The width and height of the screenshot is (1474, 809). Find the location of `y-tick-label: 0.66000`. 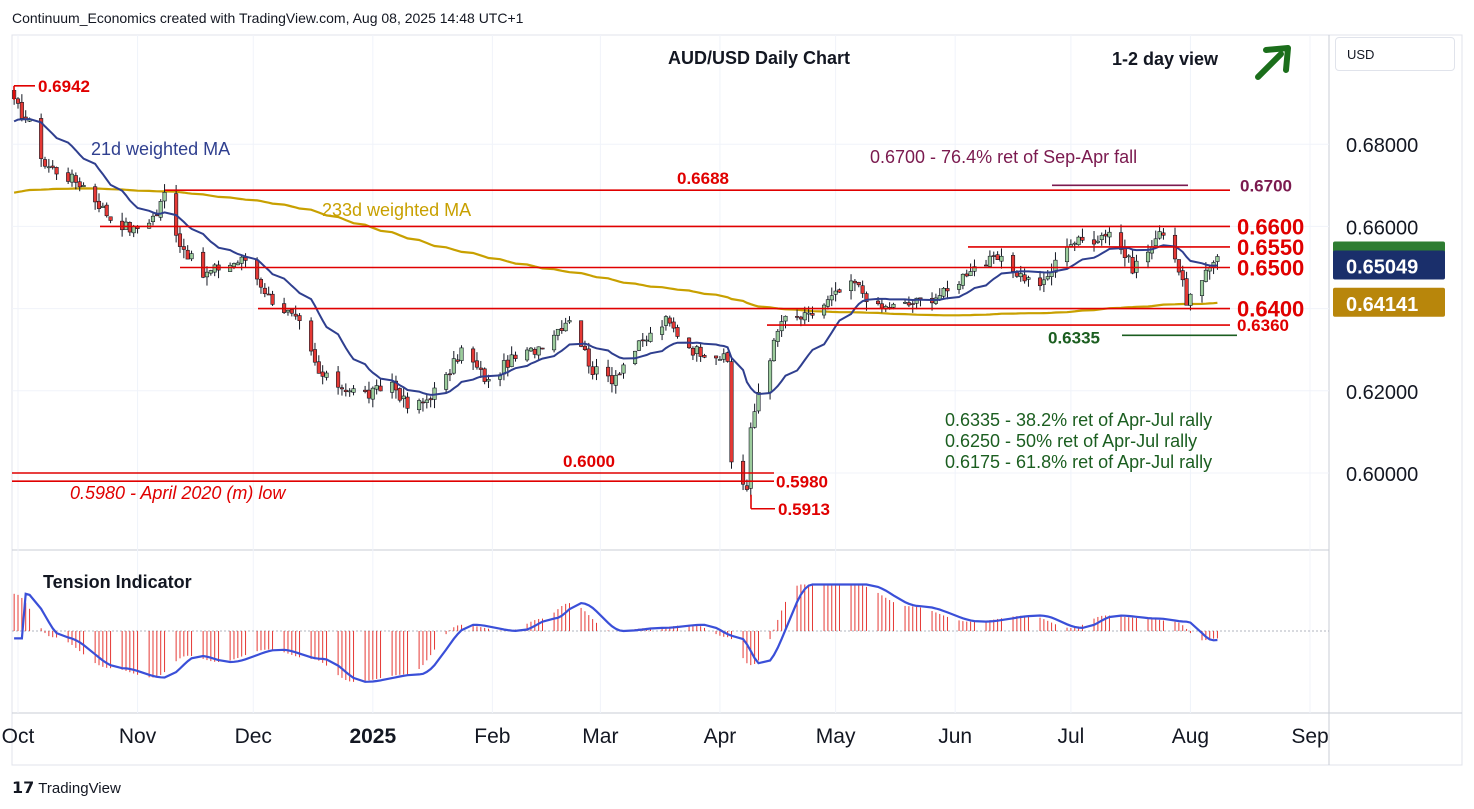

y-tick-label: 0.66000 is located at coordinates (1382, 228).